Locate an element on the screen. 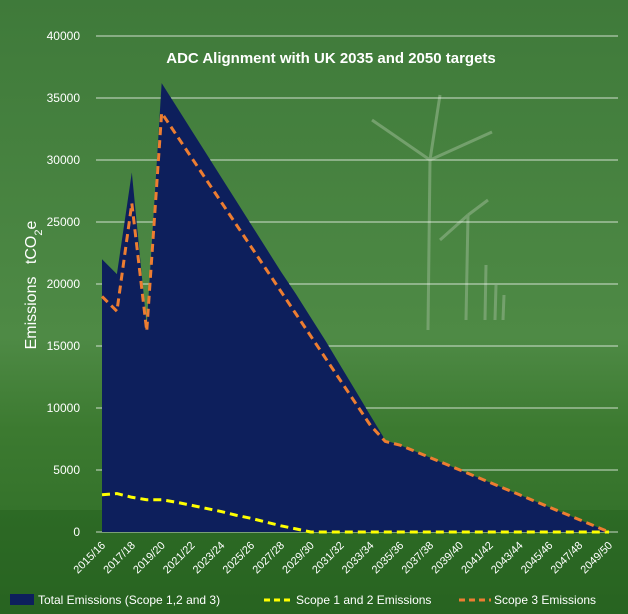 Image resolution: width=628 pixels, height=614 pixels. y-axis-label: Emissions tCO2e is located at coordinates (34, 284).